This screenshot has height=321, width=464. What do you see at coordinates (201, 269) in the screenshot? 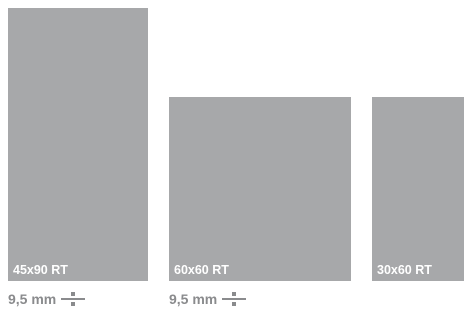
I see `tile-label: 60x60 RT` at bounding box center [201, 269].